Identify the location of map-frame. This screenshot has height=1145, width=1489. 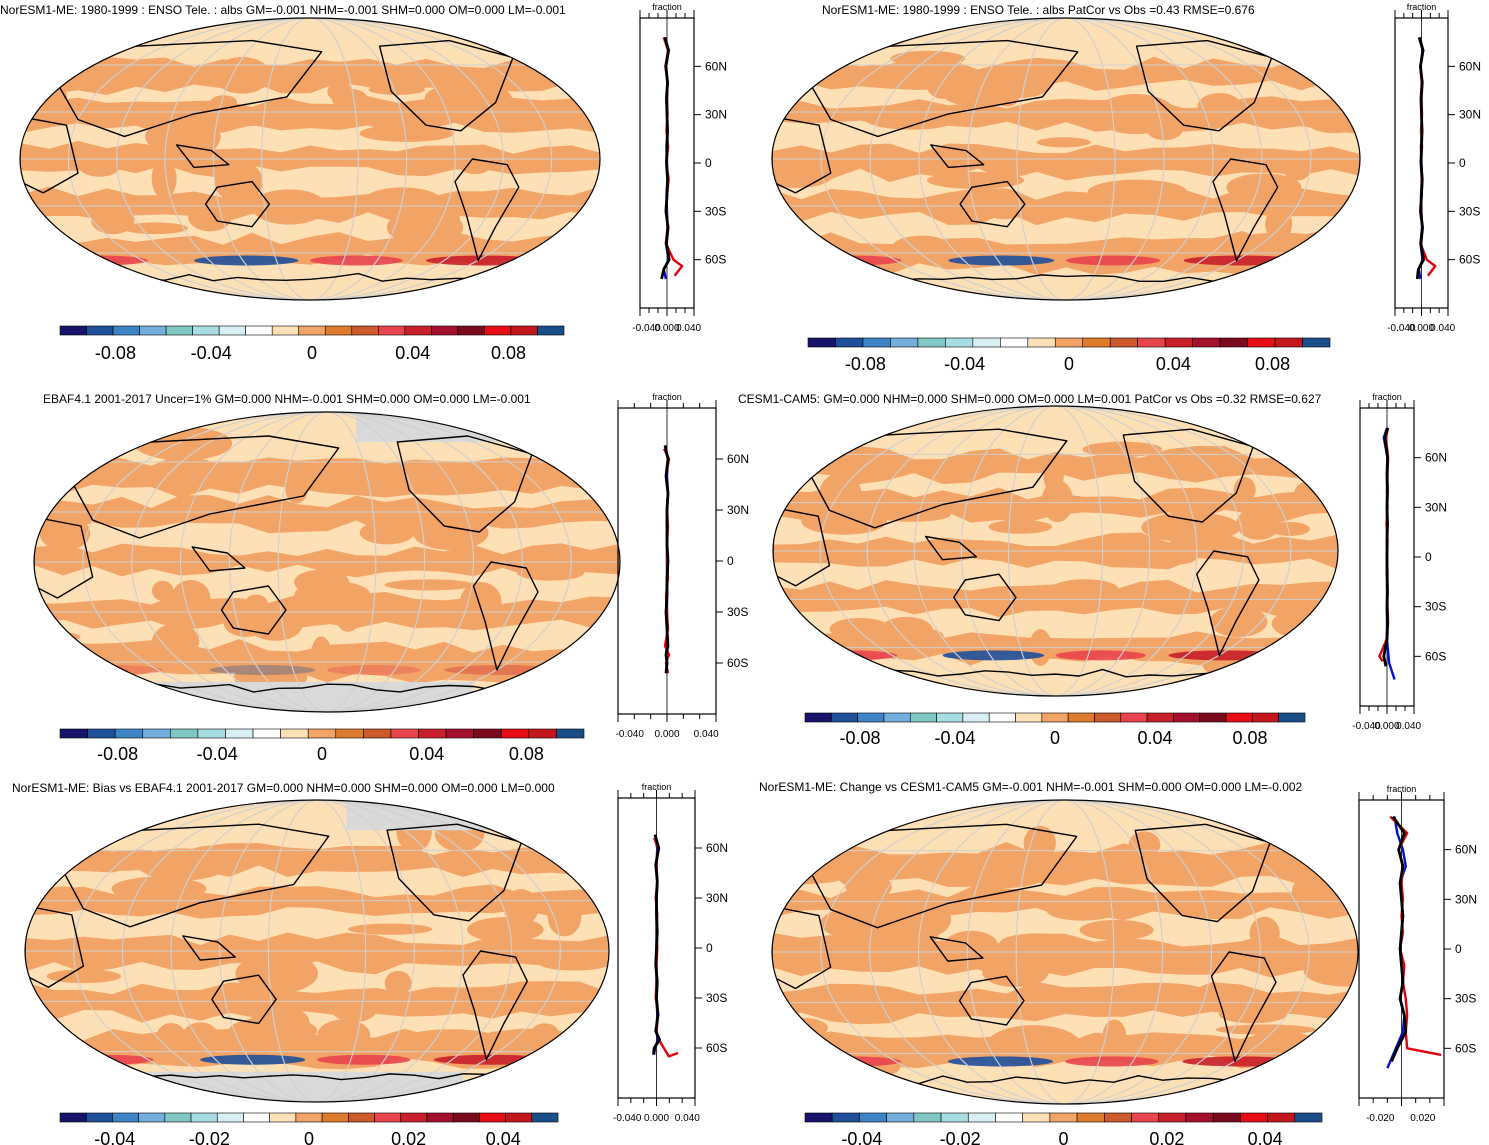
(1065, 952).